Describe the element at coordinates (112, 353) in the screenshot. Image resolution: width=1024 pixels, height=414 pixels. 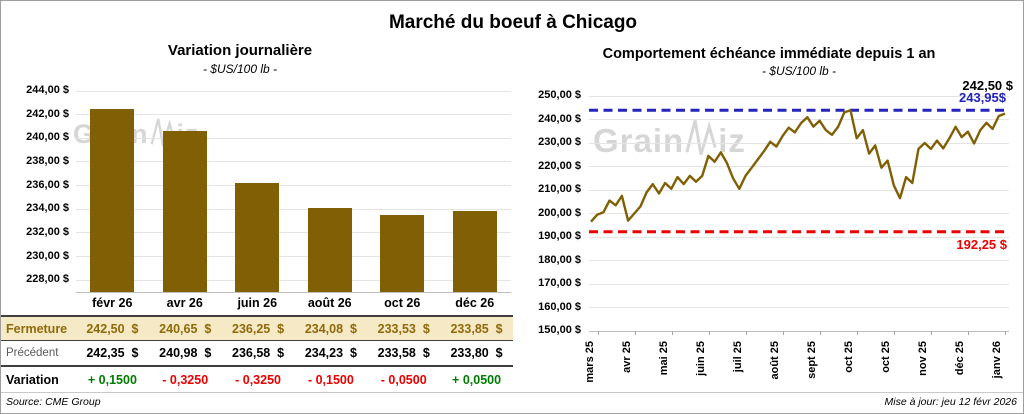
I see `table-cell: 242,35 $` at that location.